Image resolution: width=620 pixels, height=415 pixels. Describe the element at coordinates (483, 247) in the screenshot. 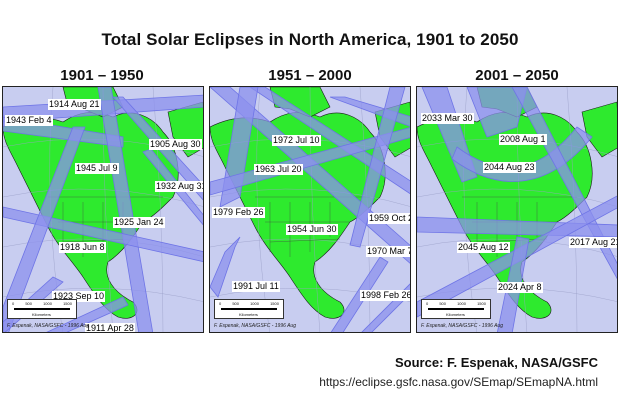

I see `eclipse-label: 2045 Aug 12` at that location.